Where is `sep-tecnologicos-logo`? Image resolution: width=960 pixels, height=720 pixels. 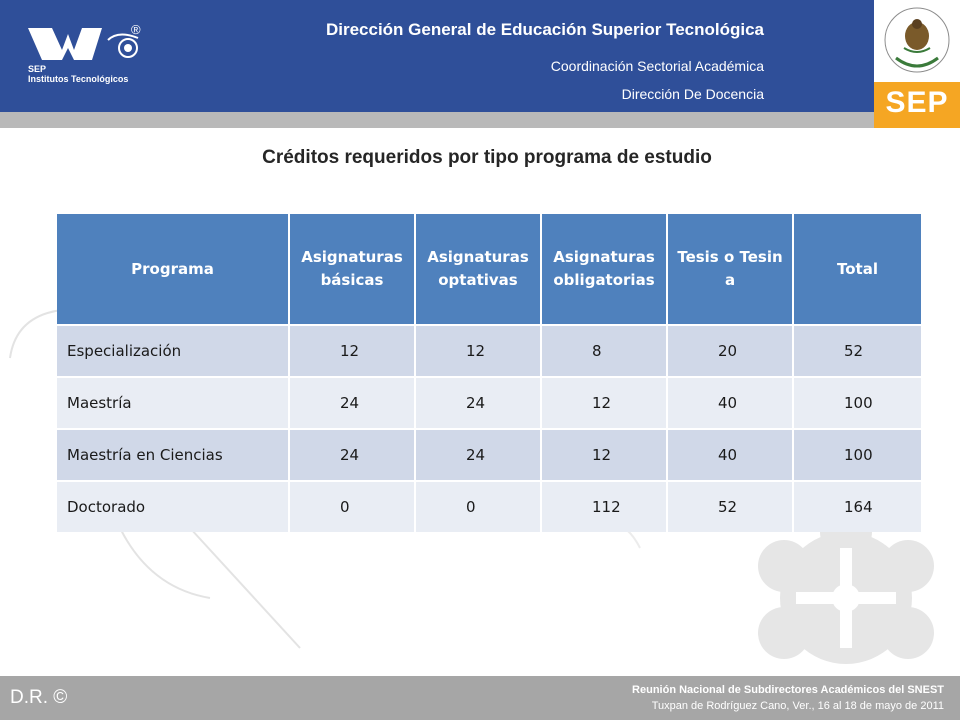 sep-tecnologicos-logo is located at coordinates (83, 44).